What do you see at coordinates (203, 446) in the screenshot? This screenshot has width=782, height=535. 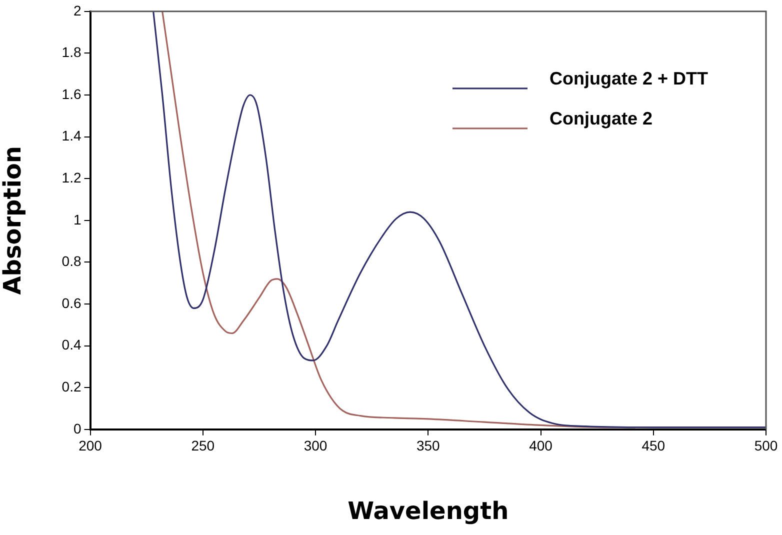 I see `x-tick-label: 250` at bounding box center [203, 446].